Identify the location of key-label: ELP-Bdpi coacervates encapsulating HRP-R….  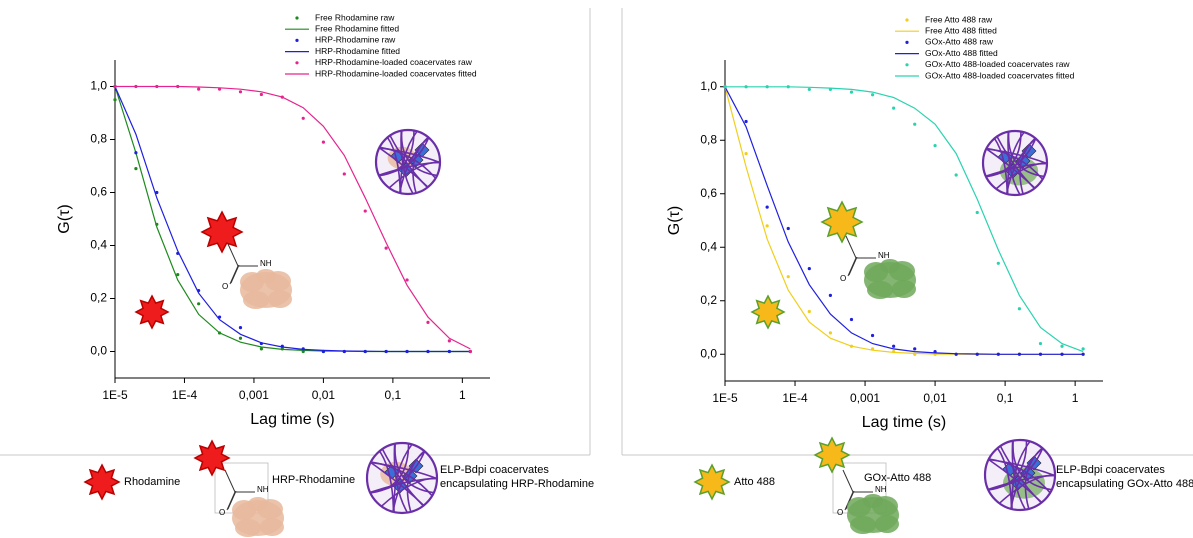
(517, 477).